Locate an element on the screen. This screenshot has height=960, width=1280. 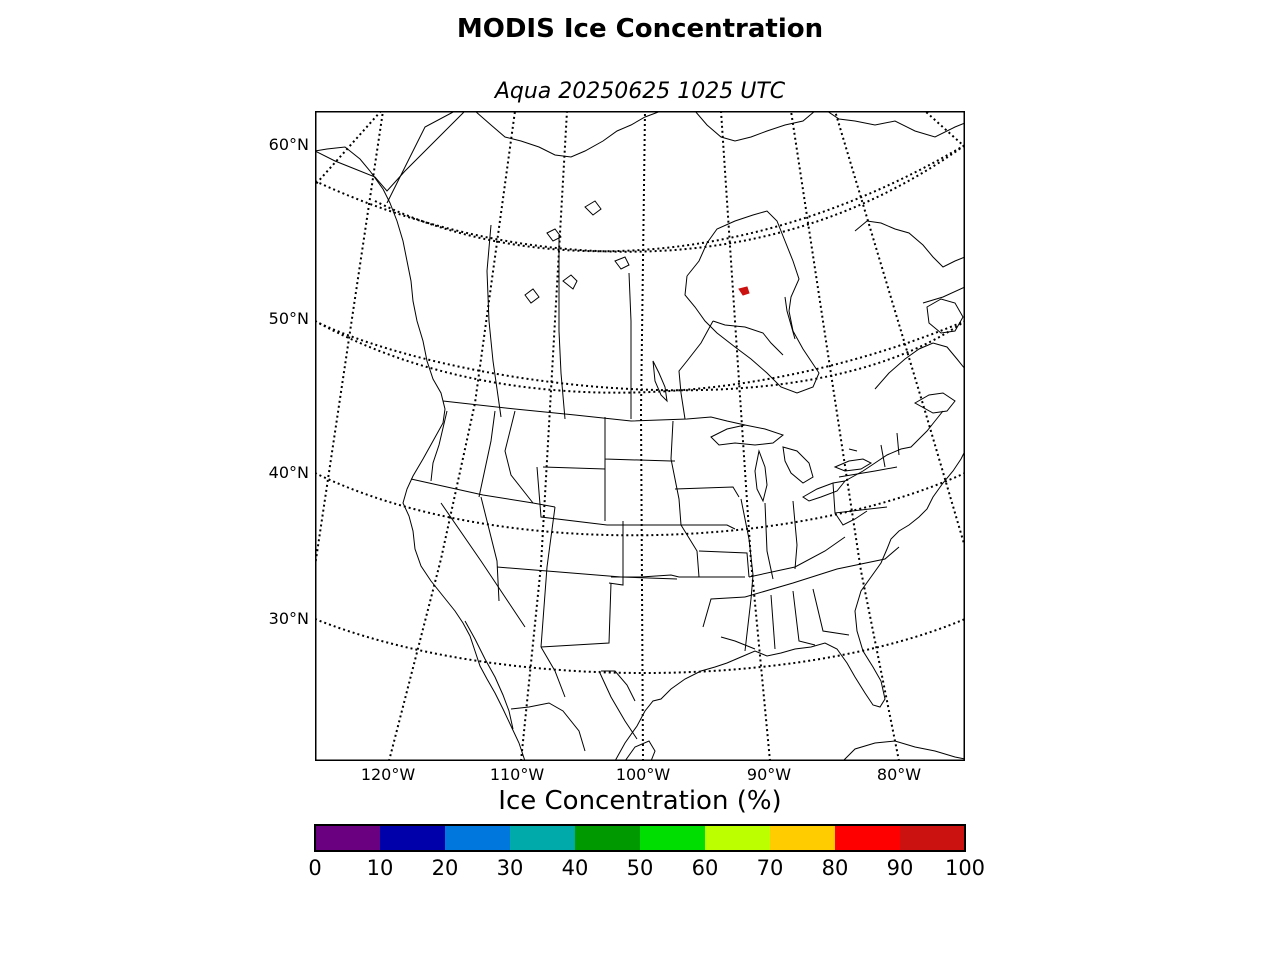
mexico-gulf-coast is located at coordinates (789, 605).